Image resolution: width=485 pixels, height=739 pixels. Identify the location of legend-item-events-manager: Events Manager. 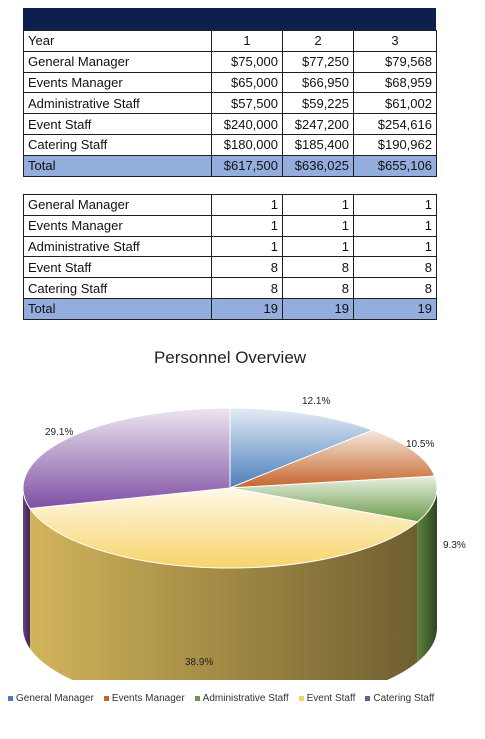
(144, 698).